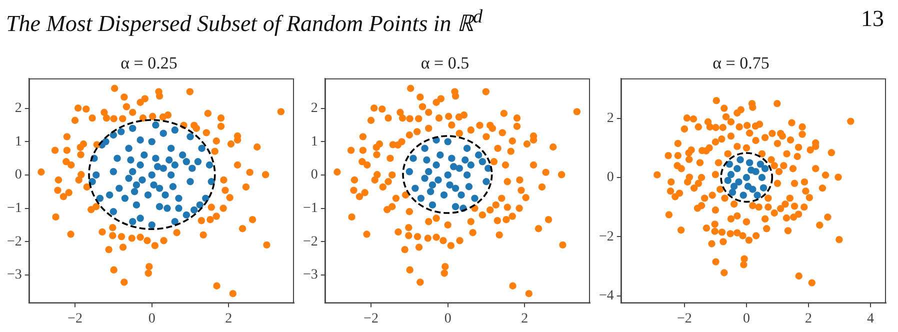  I want to click on text: 13, so click(872, 19).